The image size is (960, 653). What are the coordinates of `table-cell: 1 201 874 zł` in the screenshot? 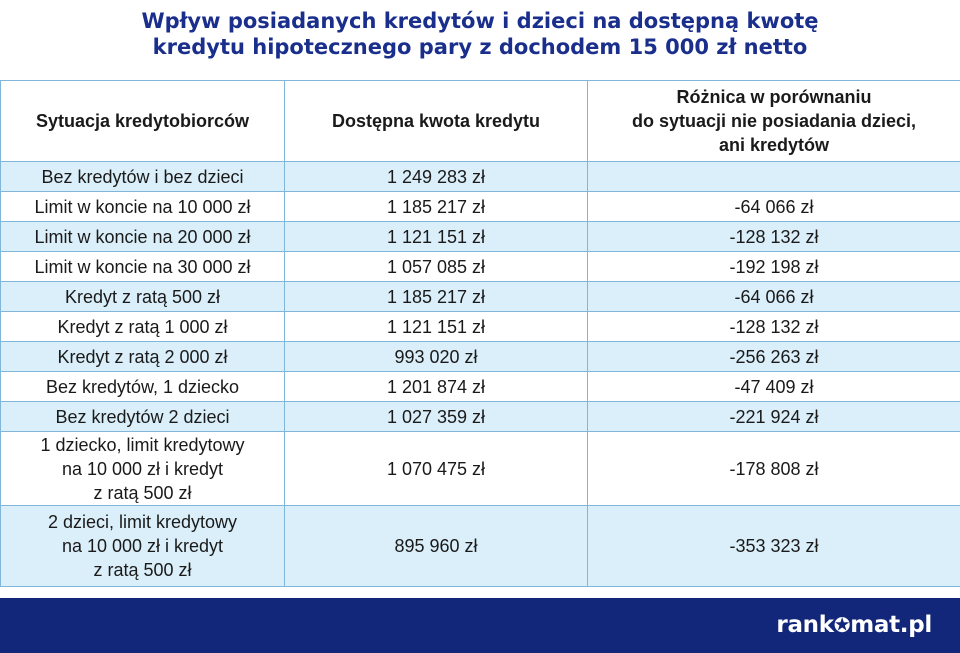 It's located at (436, 386).